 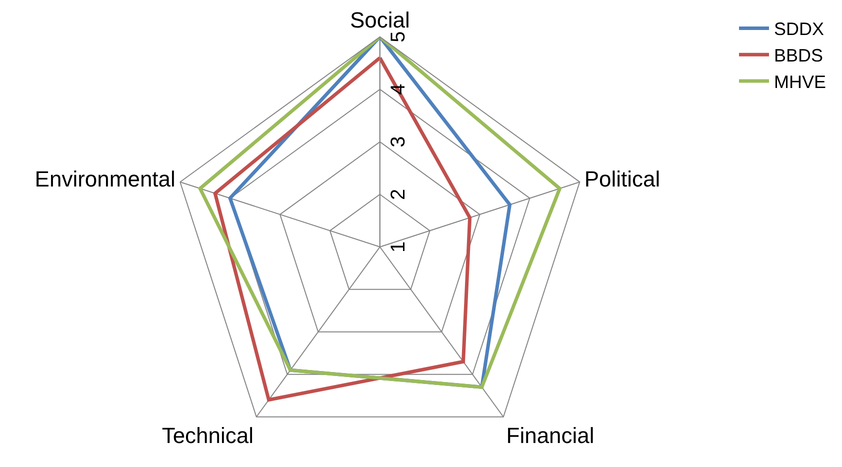 What do you see at coordinates (105, 179) in the screenshot?
I see `spoke-label: Environmental` at bounding box center [105, 179].